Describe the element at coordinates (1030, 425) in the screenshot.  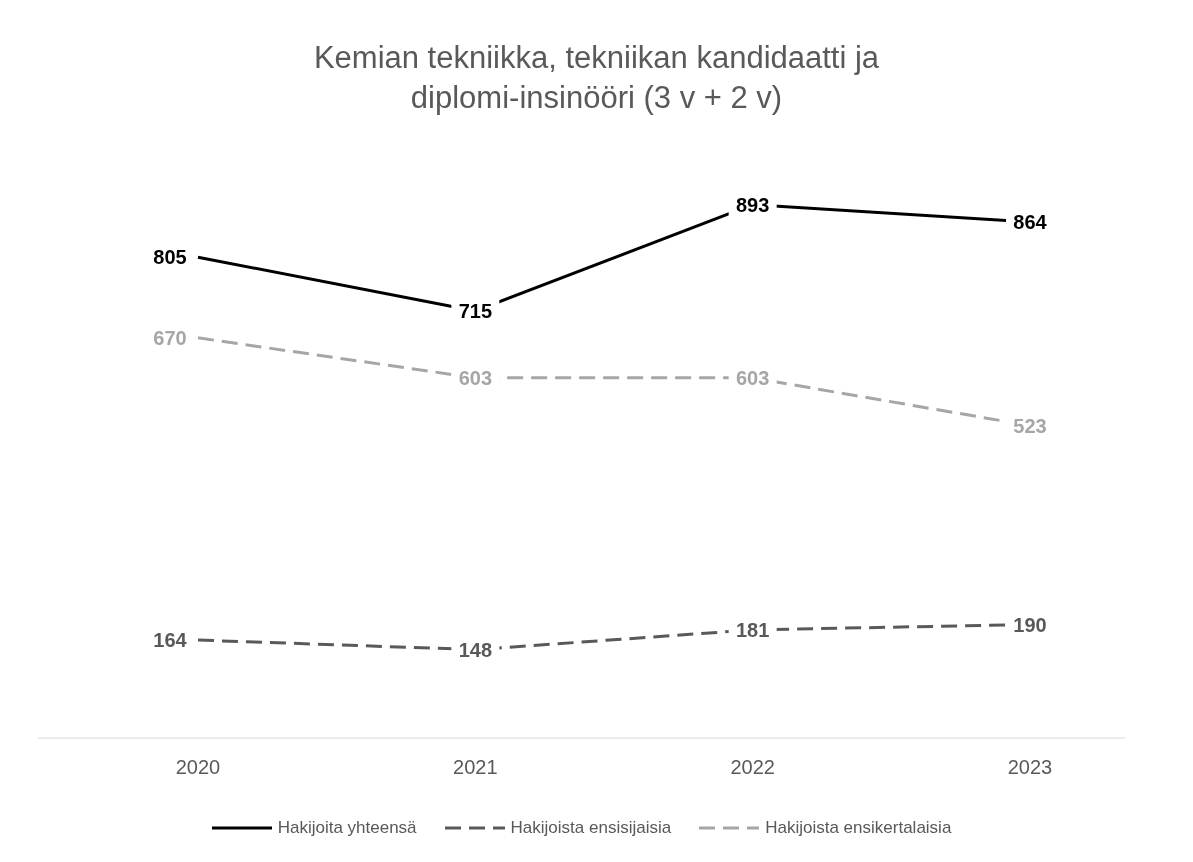
I see `data-label: 523` at that location.